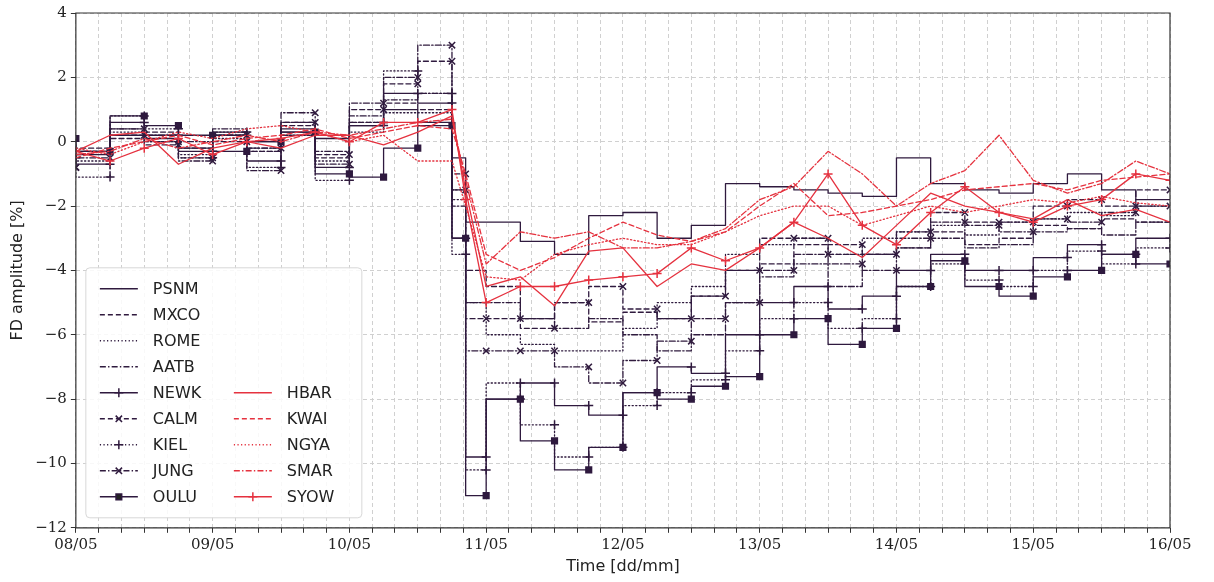  Describe the element at coordinates (177, 392) in the screenshot. I see `legend-label: NEWK` at that location.